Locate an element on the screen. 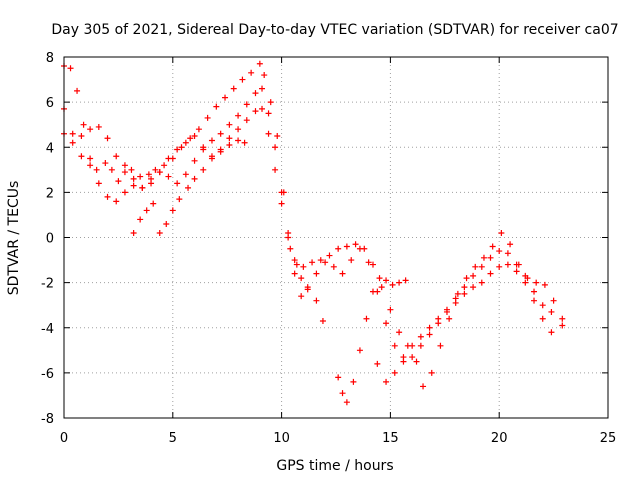  x-tick-label: 25 is located at coordinates (608, 438).